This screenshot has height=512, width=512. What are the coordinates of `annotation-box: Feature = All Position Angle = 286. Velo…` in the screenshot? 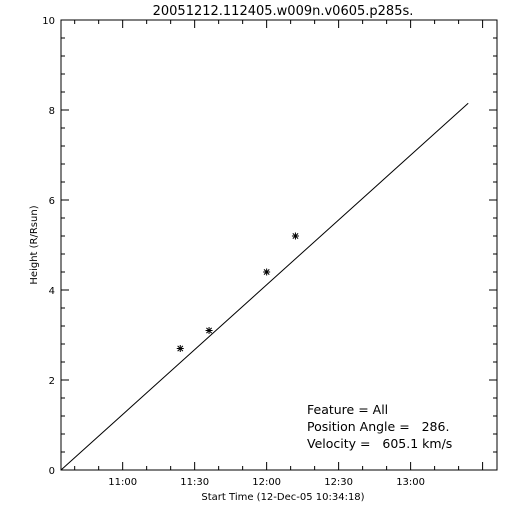 It's located at (379, 426).